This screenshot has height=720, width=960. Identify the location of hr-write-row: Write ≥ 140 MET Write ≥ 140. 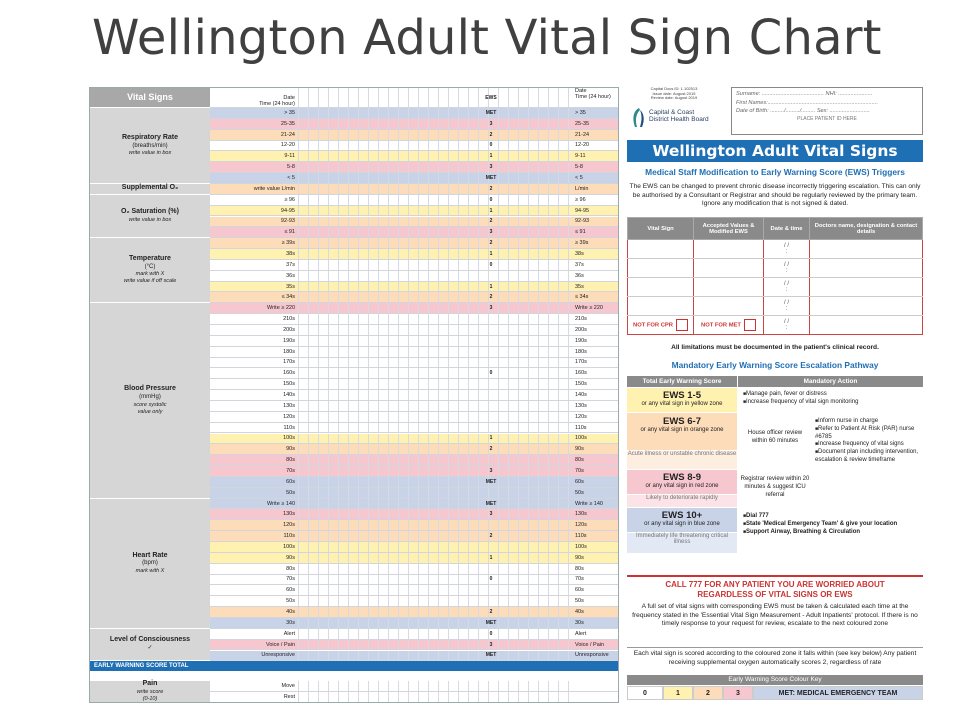
(414, 504).